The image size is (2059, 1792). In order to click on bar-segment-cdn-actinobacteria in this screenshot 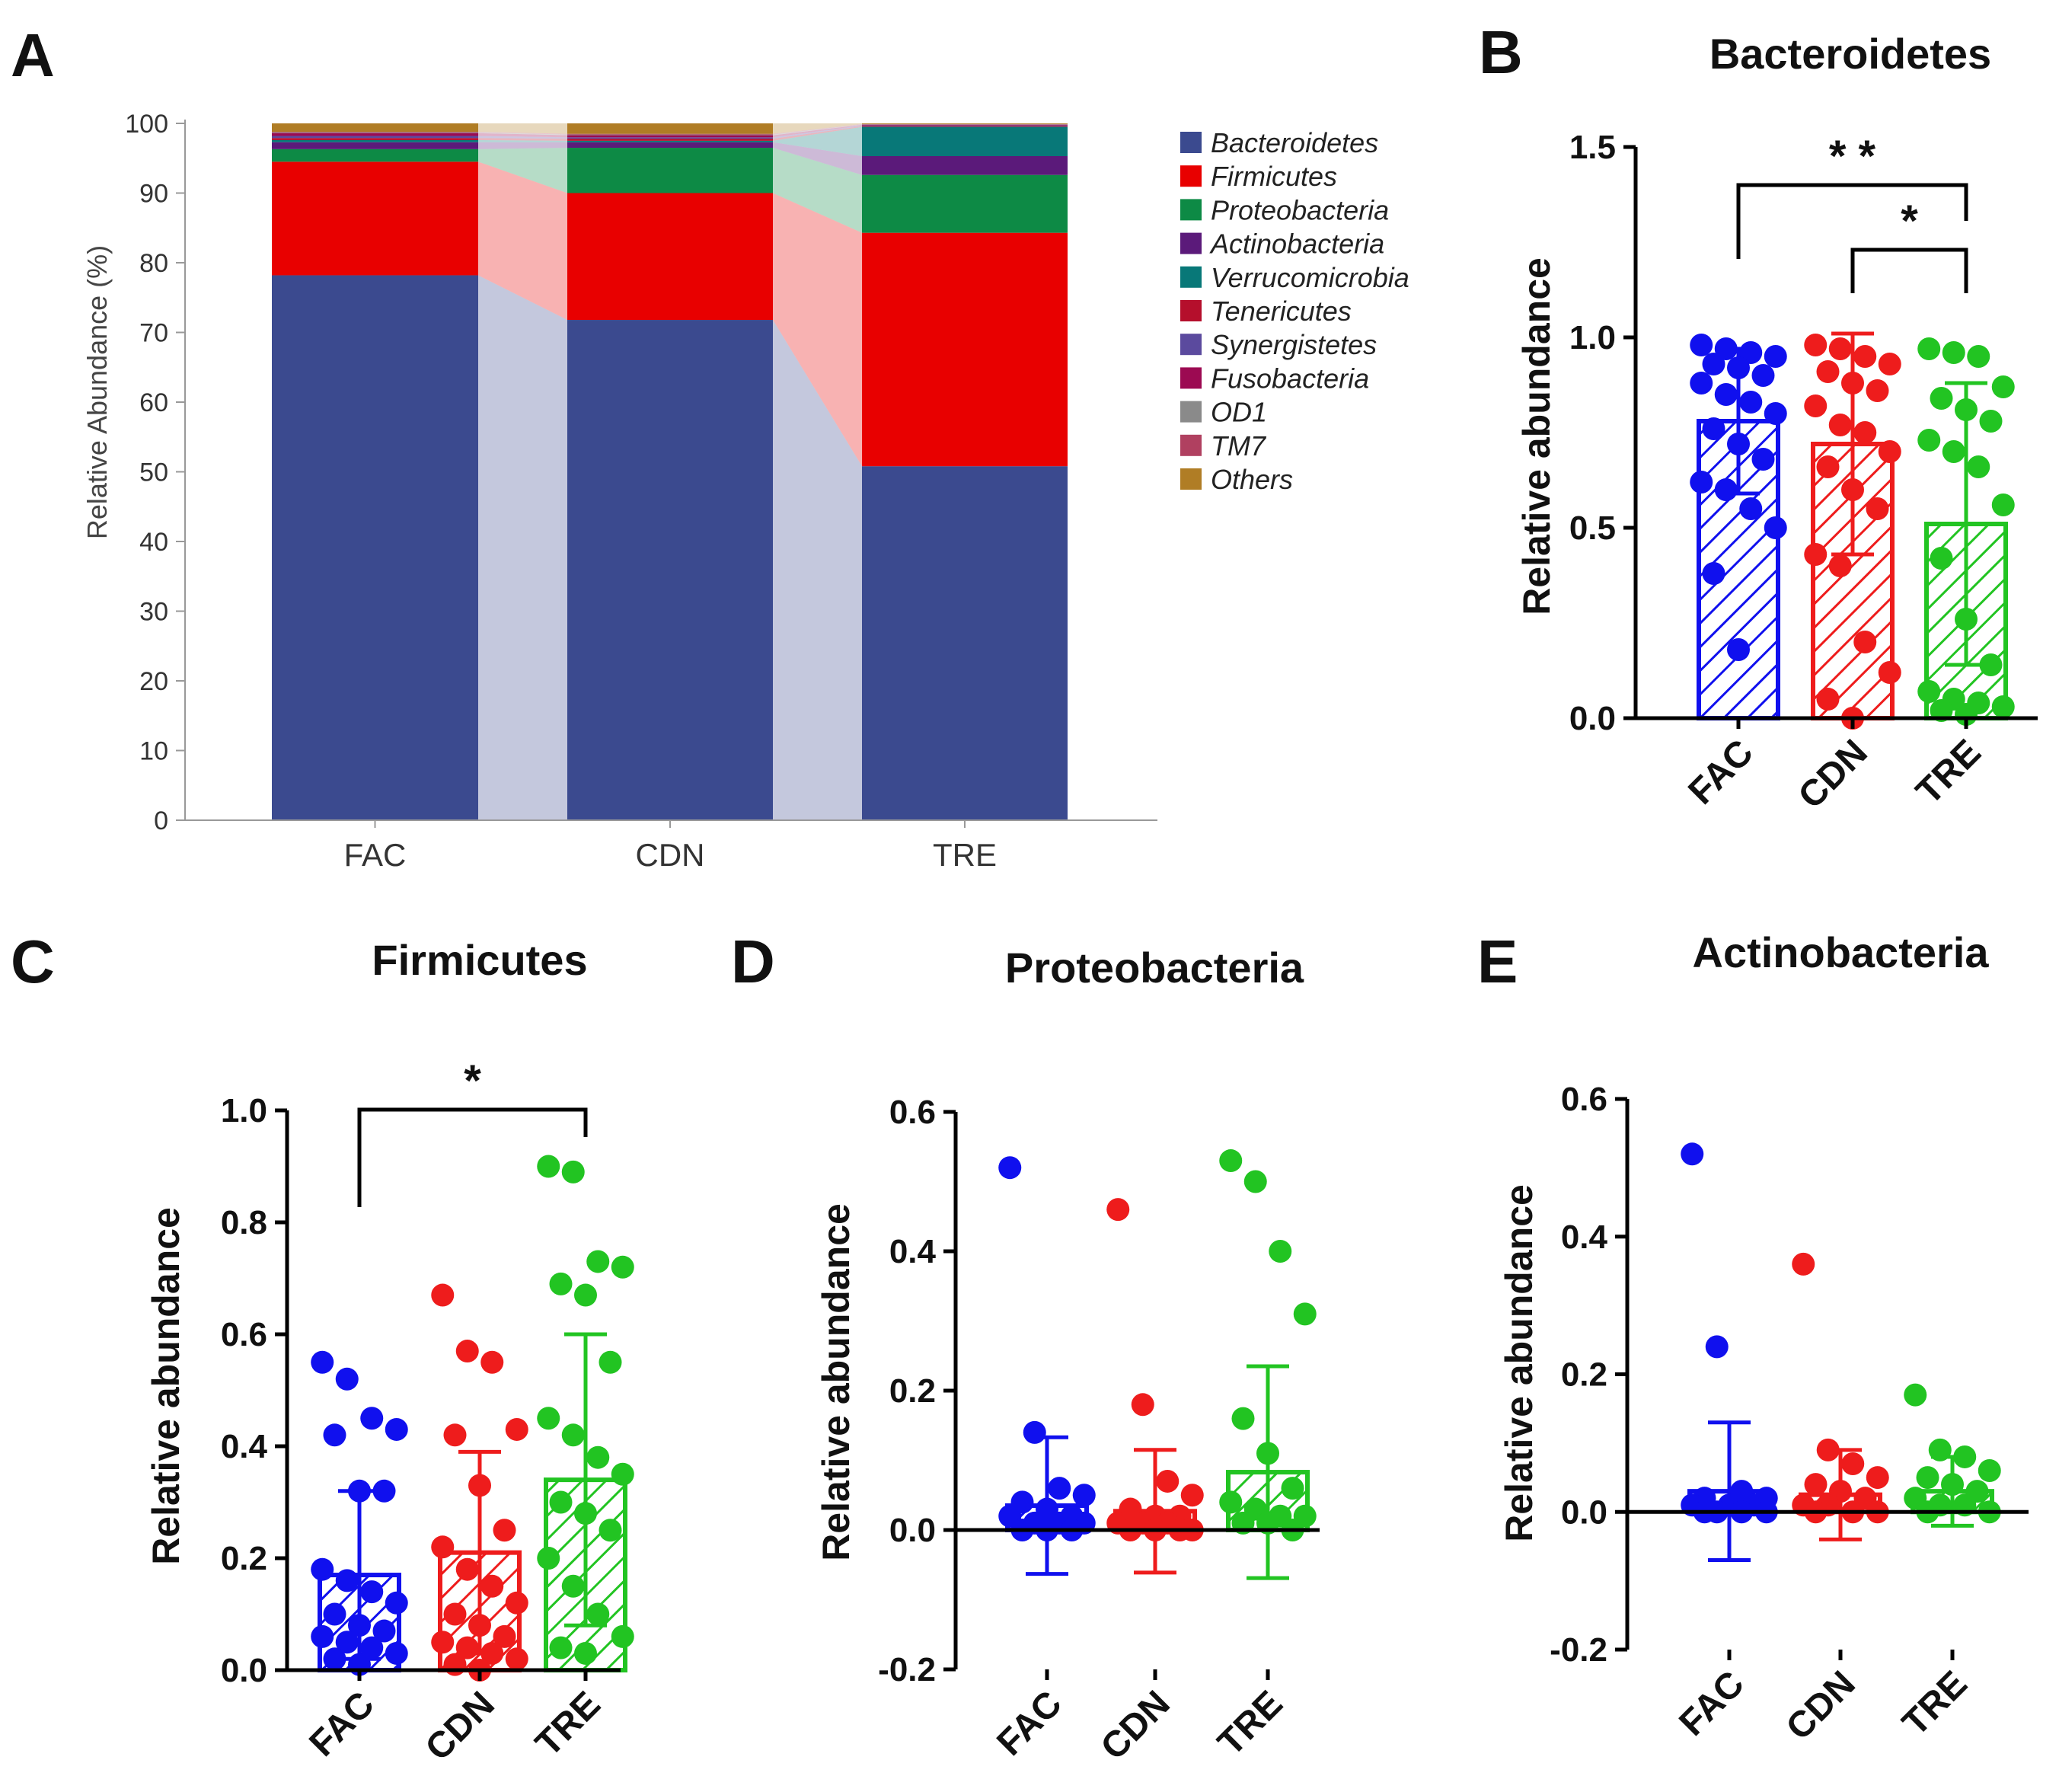, I will do `click(670, 145)`.